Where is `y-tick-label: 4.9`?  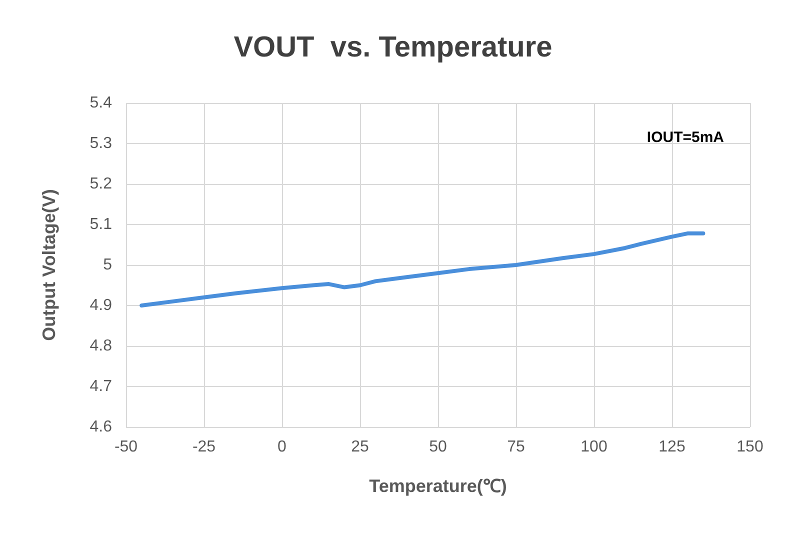
y-tick-label: 4.9 is located at coordinates (101, 305).